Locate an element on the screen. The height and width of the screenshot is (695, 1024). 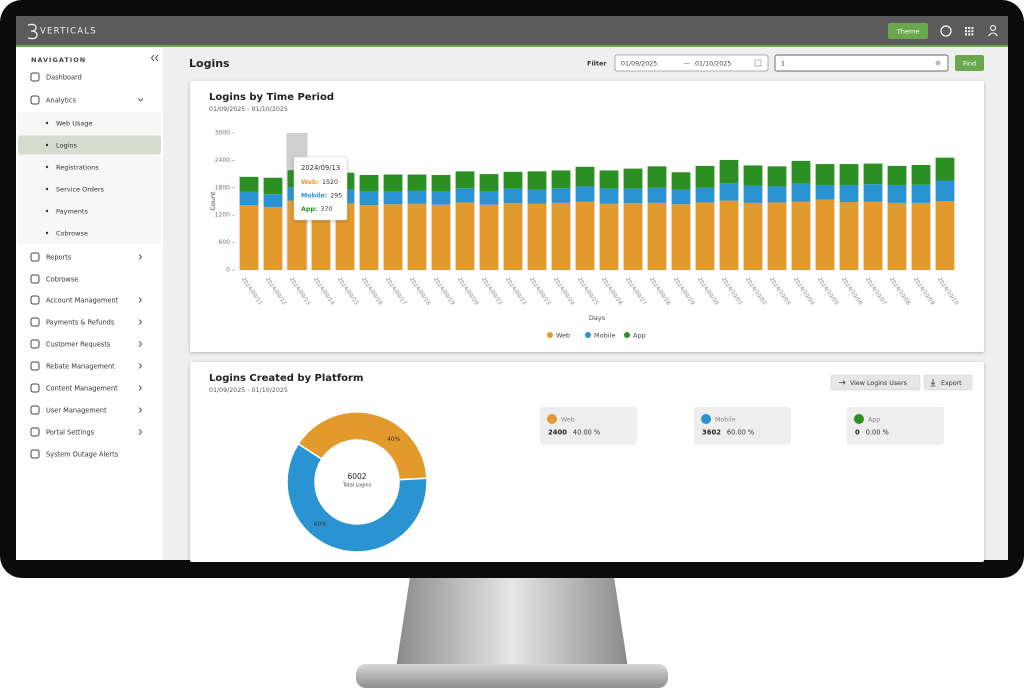
legend-label: Mobile is located at coordinates (604, 336).